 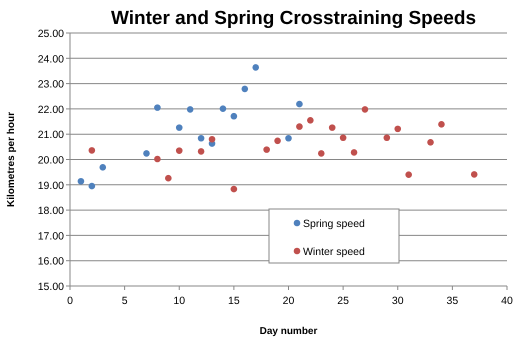 I want to click on x-tick-label: 30, so click(x=398, y=301).